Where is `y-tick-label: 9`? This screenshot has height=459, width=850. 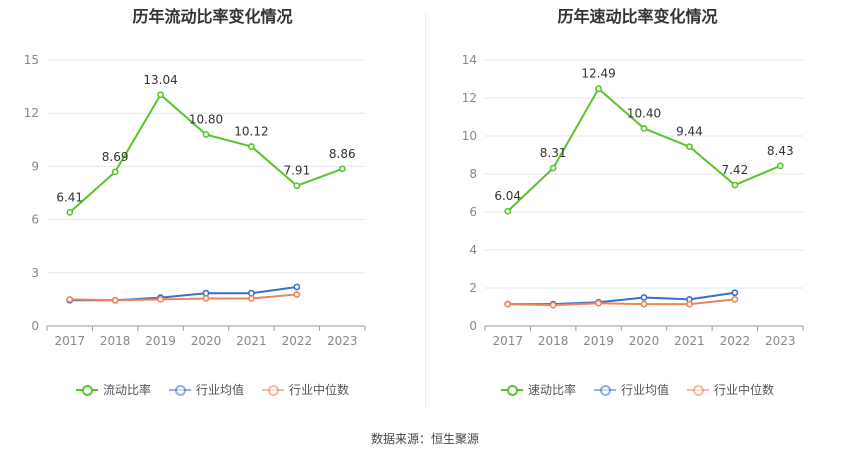
y-tick-label: 9 is located at coordinates (35, 166).